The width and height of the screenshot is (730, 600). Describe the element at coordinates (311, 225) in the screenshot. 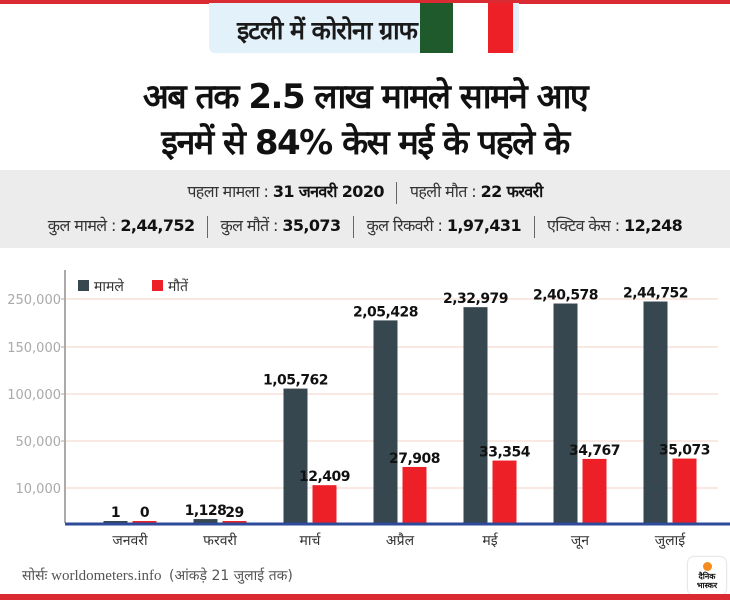

I see `total-deaths-value: 35,073` at that location.